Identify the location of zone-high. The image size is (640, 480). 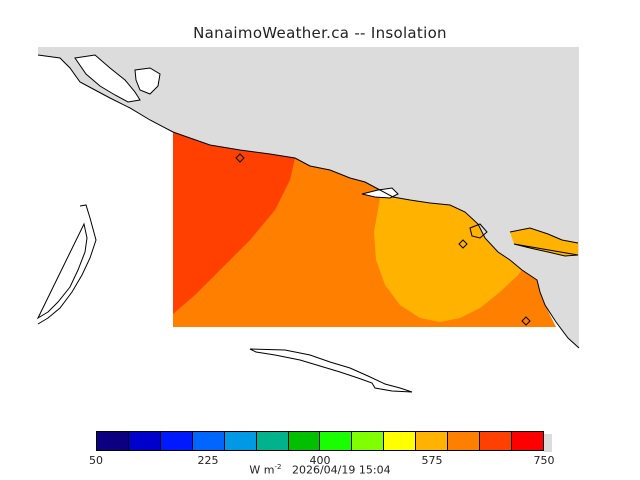
(234, 223).